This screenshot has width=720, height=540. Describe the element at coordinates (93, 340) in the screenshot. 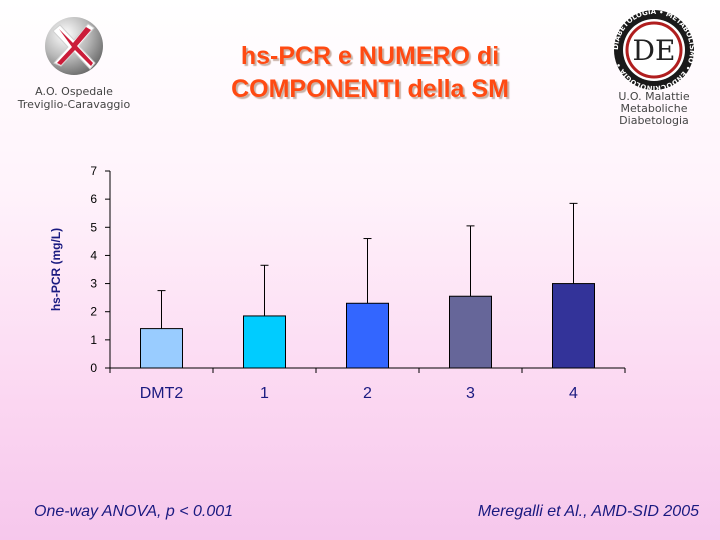

I see `y-tick-label: 1` at that location.